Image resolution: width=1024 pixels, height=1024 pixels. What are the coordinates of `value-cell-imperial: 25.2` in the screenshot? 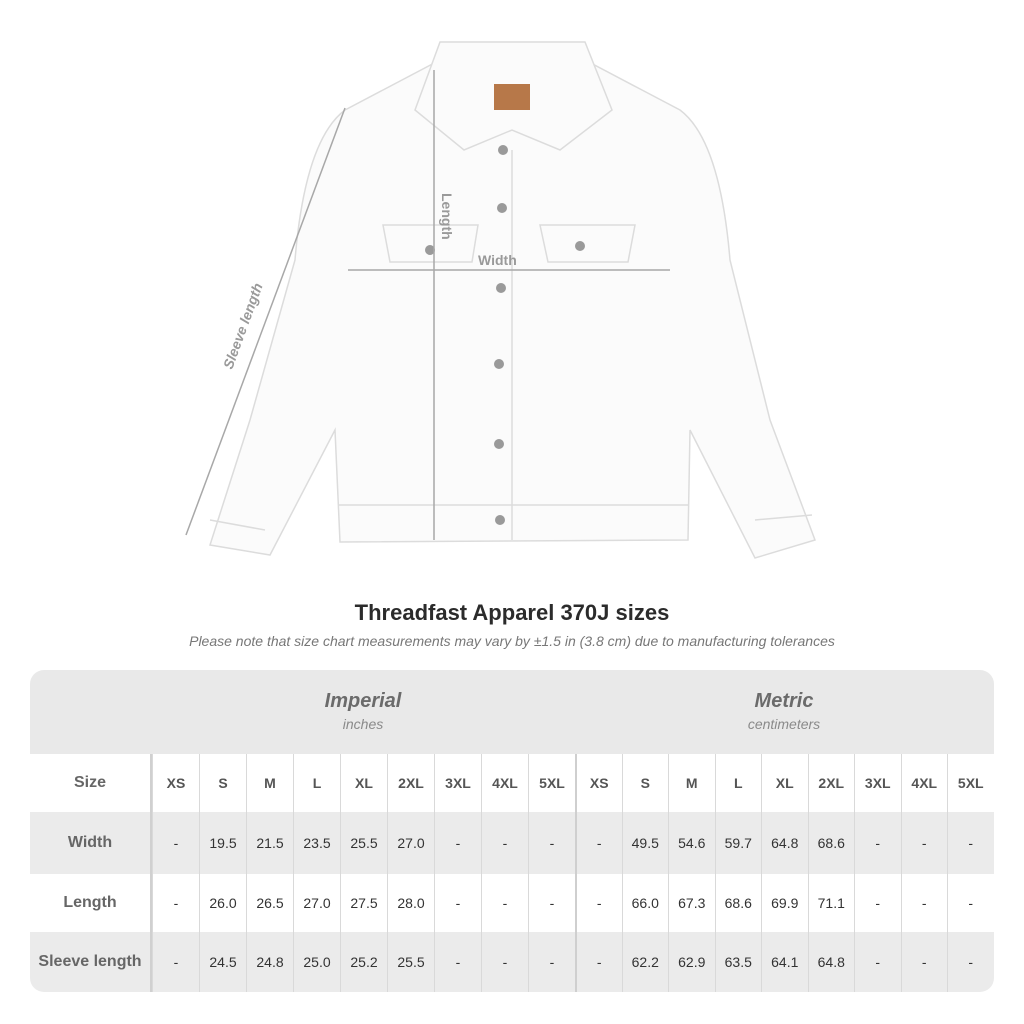 It's located at (363, 962).